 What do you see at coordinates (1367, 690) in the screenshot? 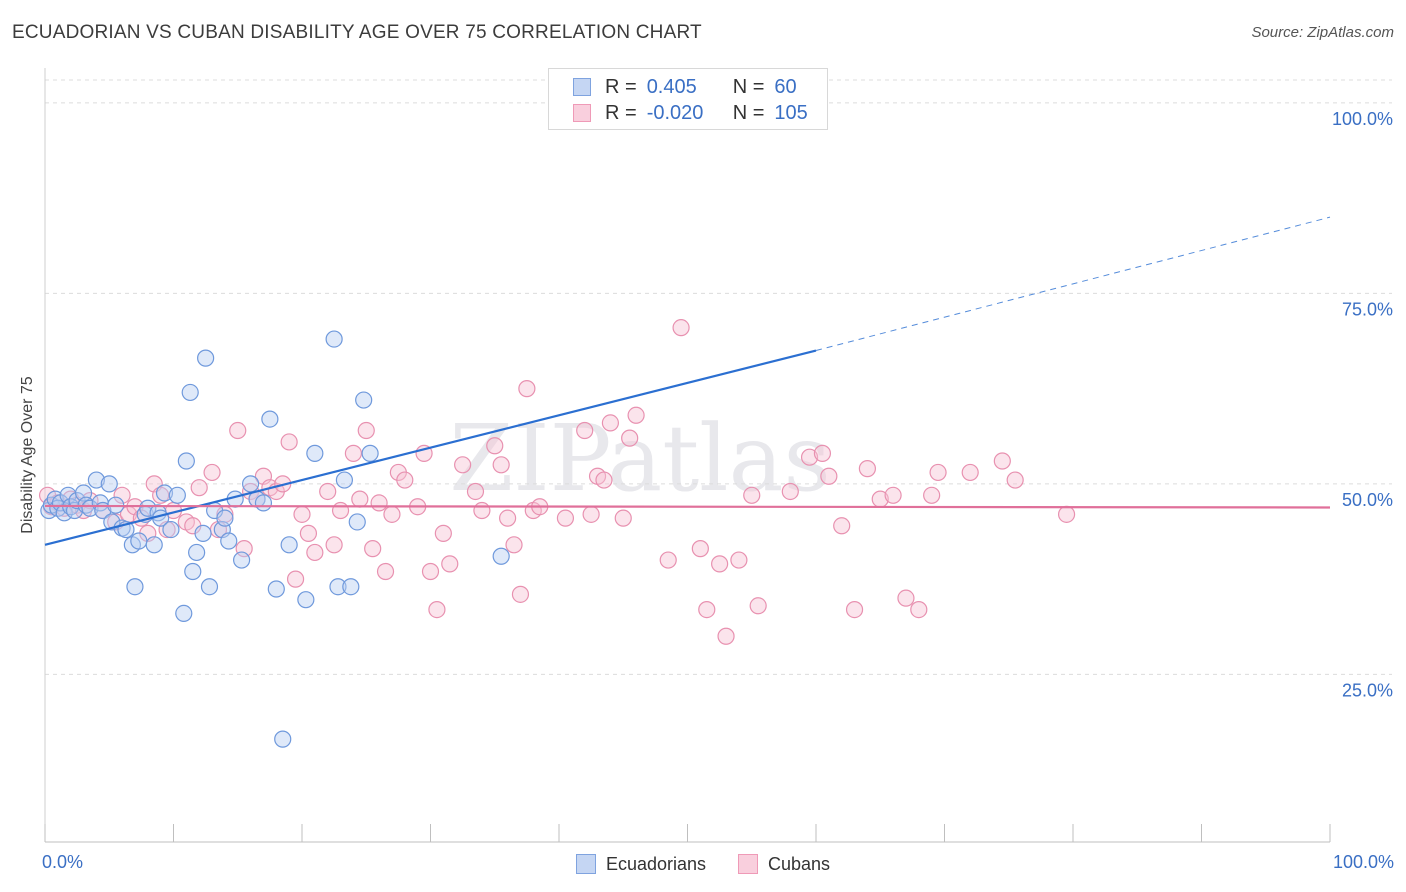
I see `y-tick-label: 25.0%` at bounding box center [1367, 690].